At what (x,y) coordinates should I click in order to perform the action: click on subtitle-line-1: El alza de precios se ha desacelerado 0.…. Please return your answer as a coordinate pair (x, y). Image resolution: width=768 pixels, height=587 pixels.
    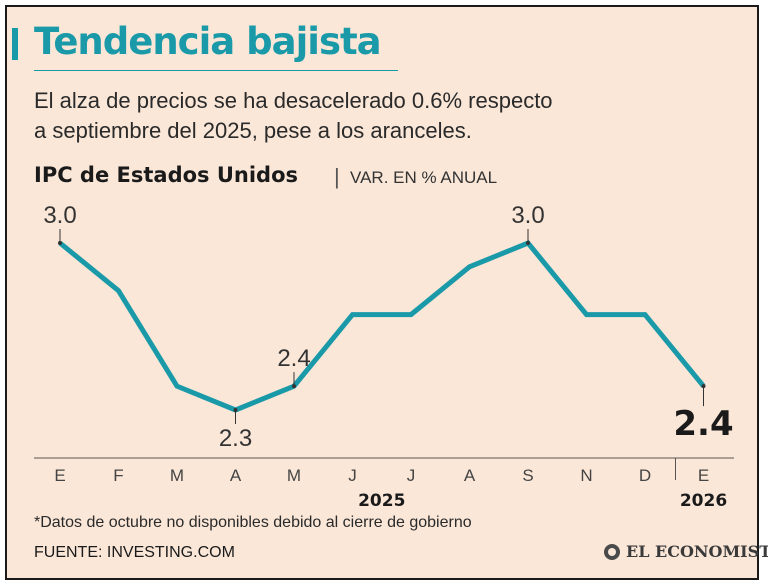
    Looking at the image, I should click on (293, 100).